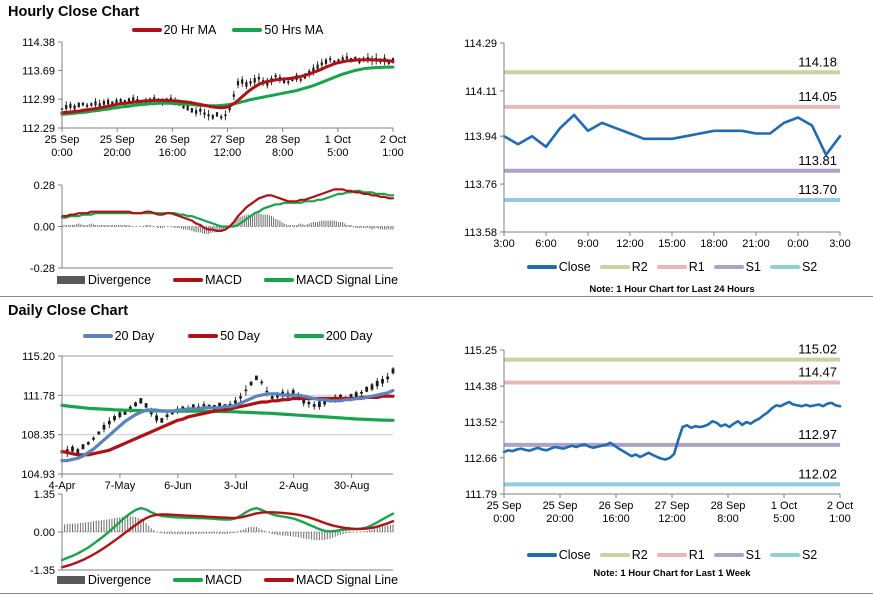  I want to click on hourly-section-title: Hourly Close Chart, so click(74, 12).